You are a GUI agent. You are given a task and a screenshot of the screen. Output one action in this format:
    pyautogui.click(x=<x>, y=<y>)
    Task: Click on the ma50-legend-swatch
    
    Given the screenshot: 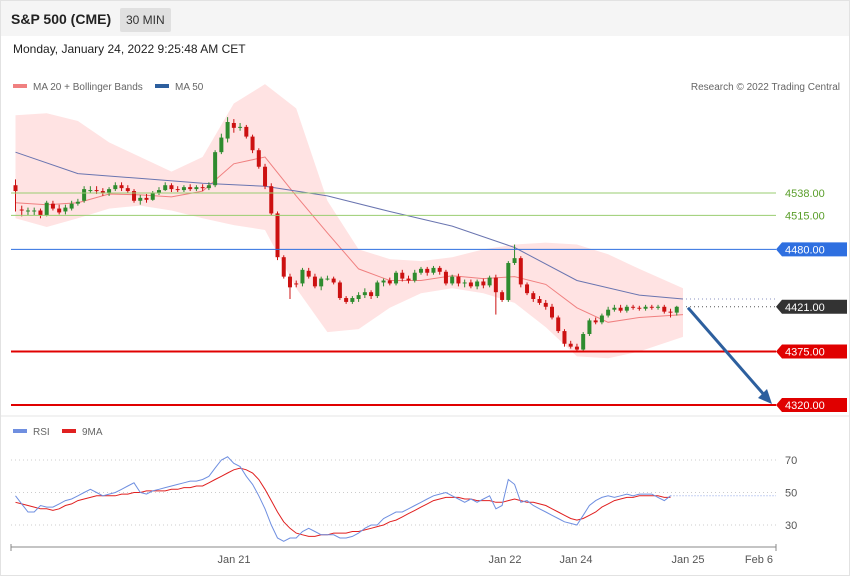 What is the action you would take?
    pyautogui.click(x=162, y=86)
    